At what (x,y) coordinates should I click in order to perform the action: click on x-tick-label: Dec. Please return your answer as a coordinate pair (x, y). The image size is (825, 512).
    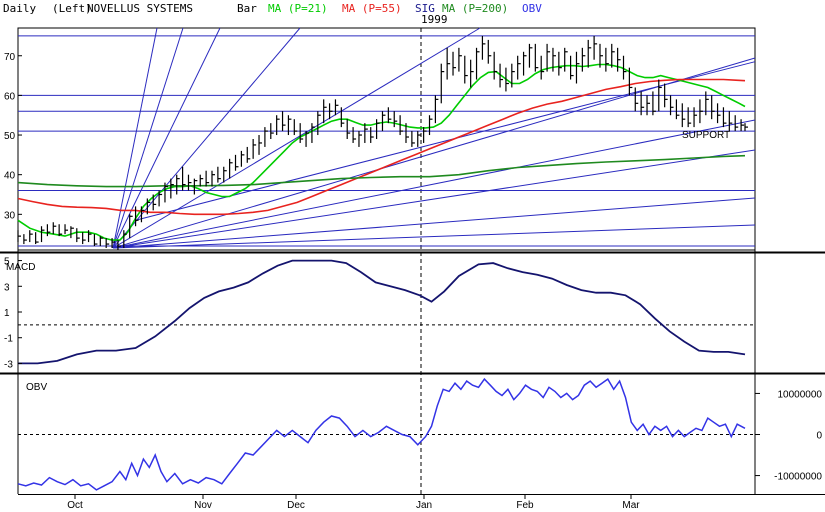
    Looking at the image, I should click on (296, 505).